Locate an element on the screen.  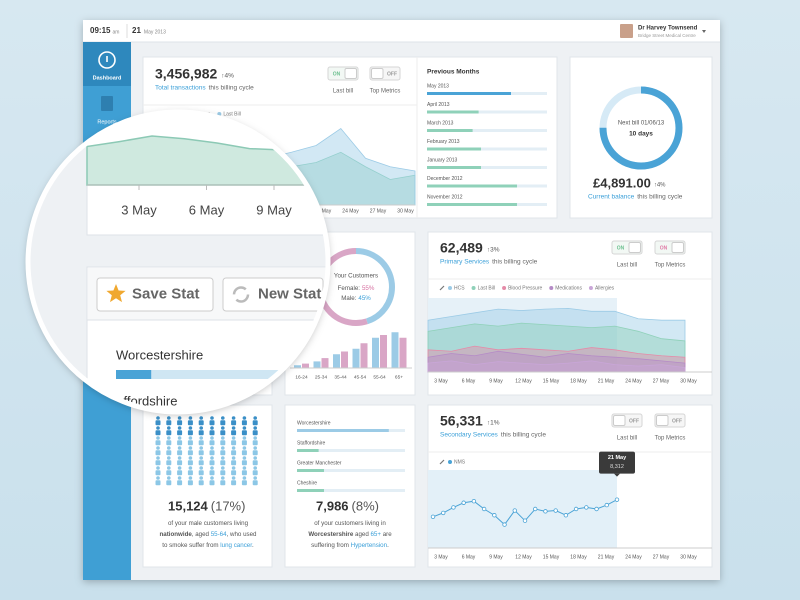
dashboard-icon is located at coordinates (107, 60).